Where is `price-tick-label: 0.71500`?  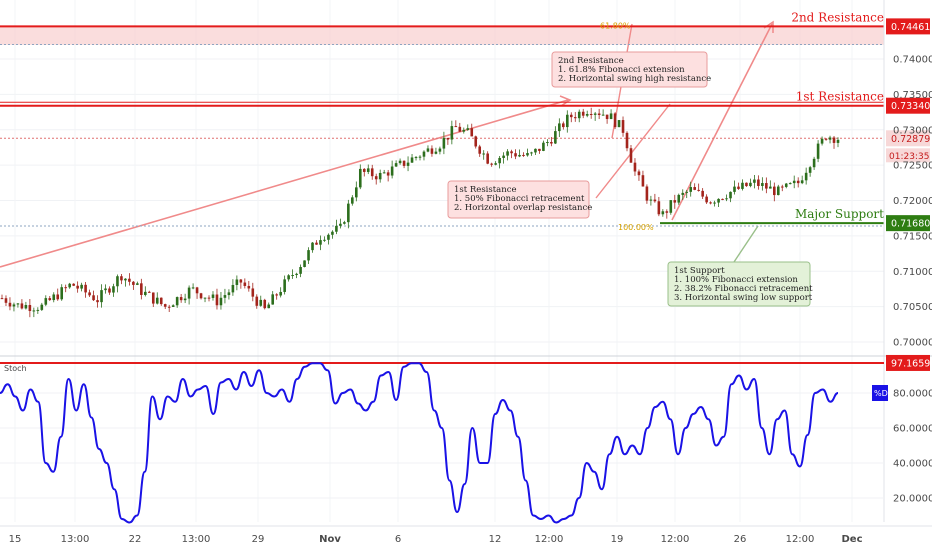 price-tick-label: 0.71500 is located at coordinates (912, 236).